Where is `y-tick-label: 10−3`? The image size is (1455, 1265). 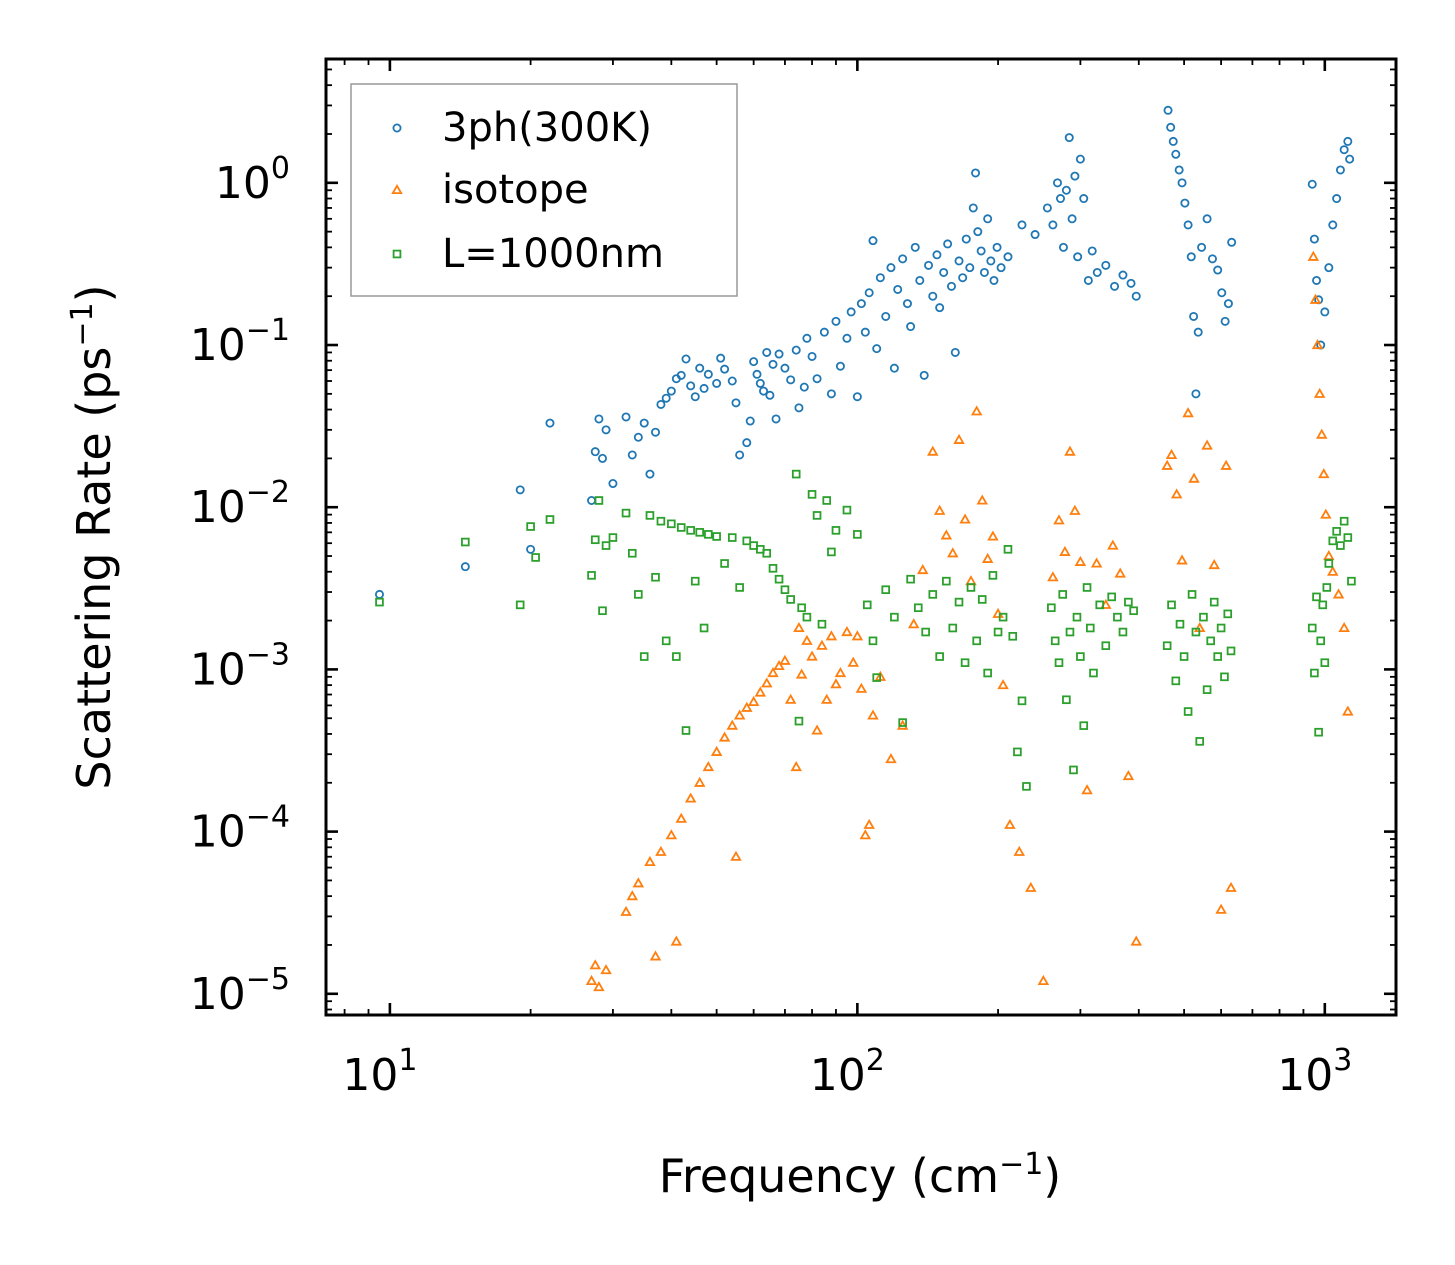
y-tick-label: 10−3 is located at coordinates (240, 666).